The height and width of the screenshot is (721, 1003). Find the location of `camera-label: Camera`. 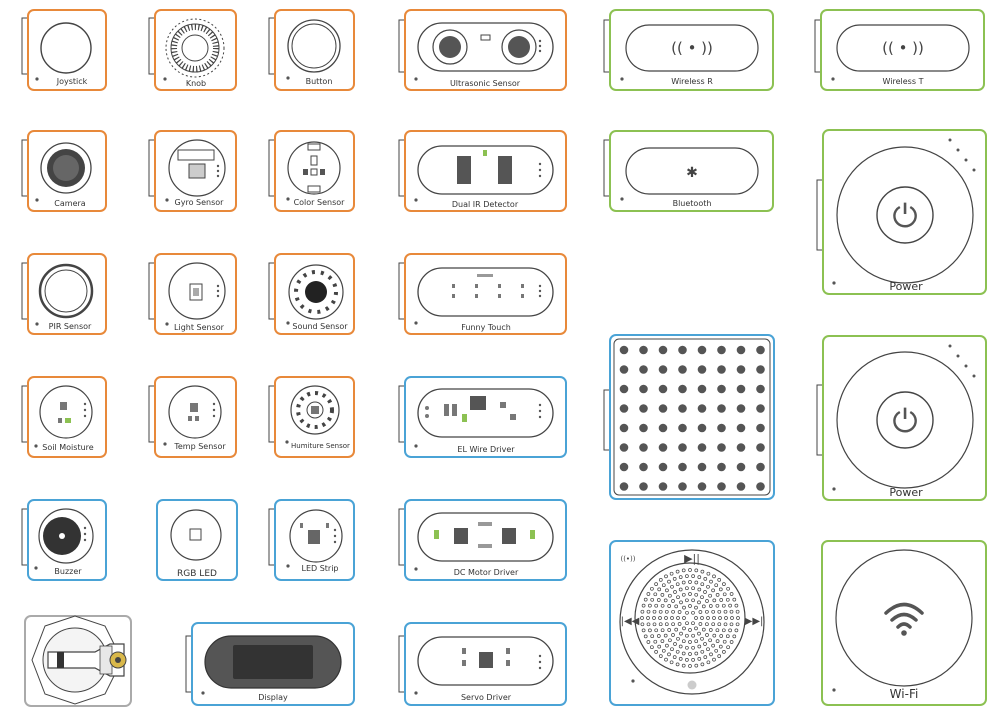

camera-label: Camera is located at coordinates (69, 203).